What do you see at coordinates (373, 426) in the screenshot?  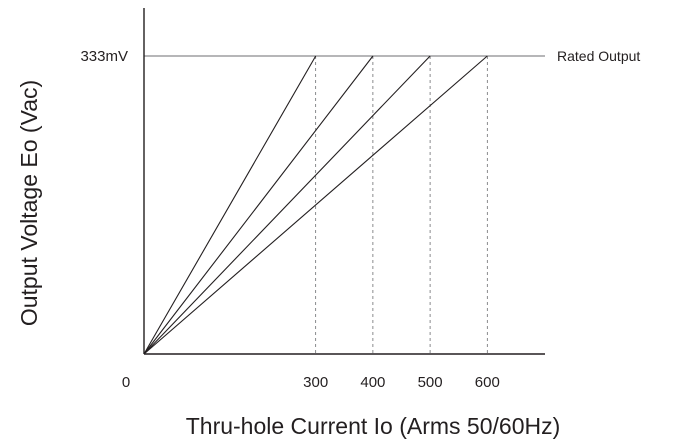 I see `x-axis-title: Thru-hole Current Io (Arms 50/60Hz)` at bounding box center [373, 426].